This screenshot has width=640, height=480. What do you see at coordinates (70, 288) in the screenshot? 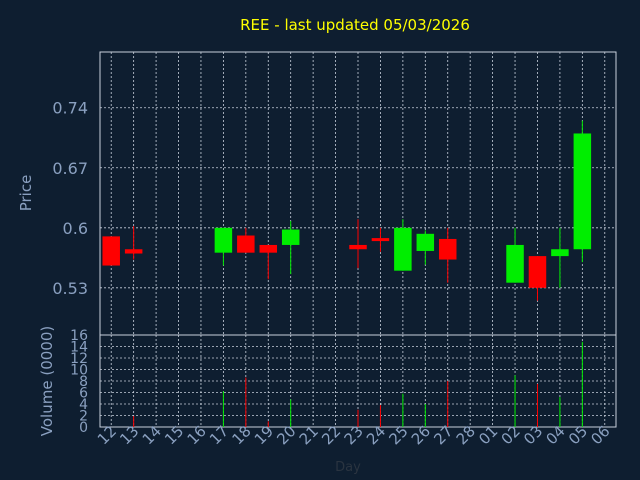
I see `price-tick-label: 0.53` at bounding box center [70, 288].